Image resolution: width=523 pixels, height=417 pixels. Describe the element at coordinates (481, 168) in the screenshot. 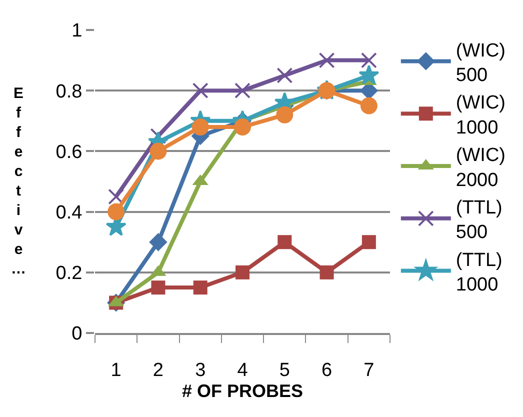

I see `legend-label: (WIC) 2000` at that location.